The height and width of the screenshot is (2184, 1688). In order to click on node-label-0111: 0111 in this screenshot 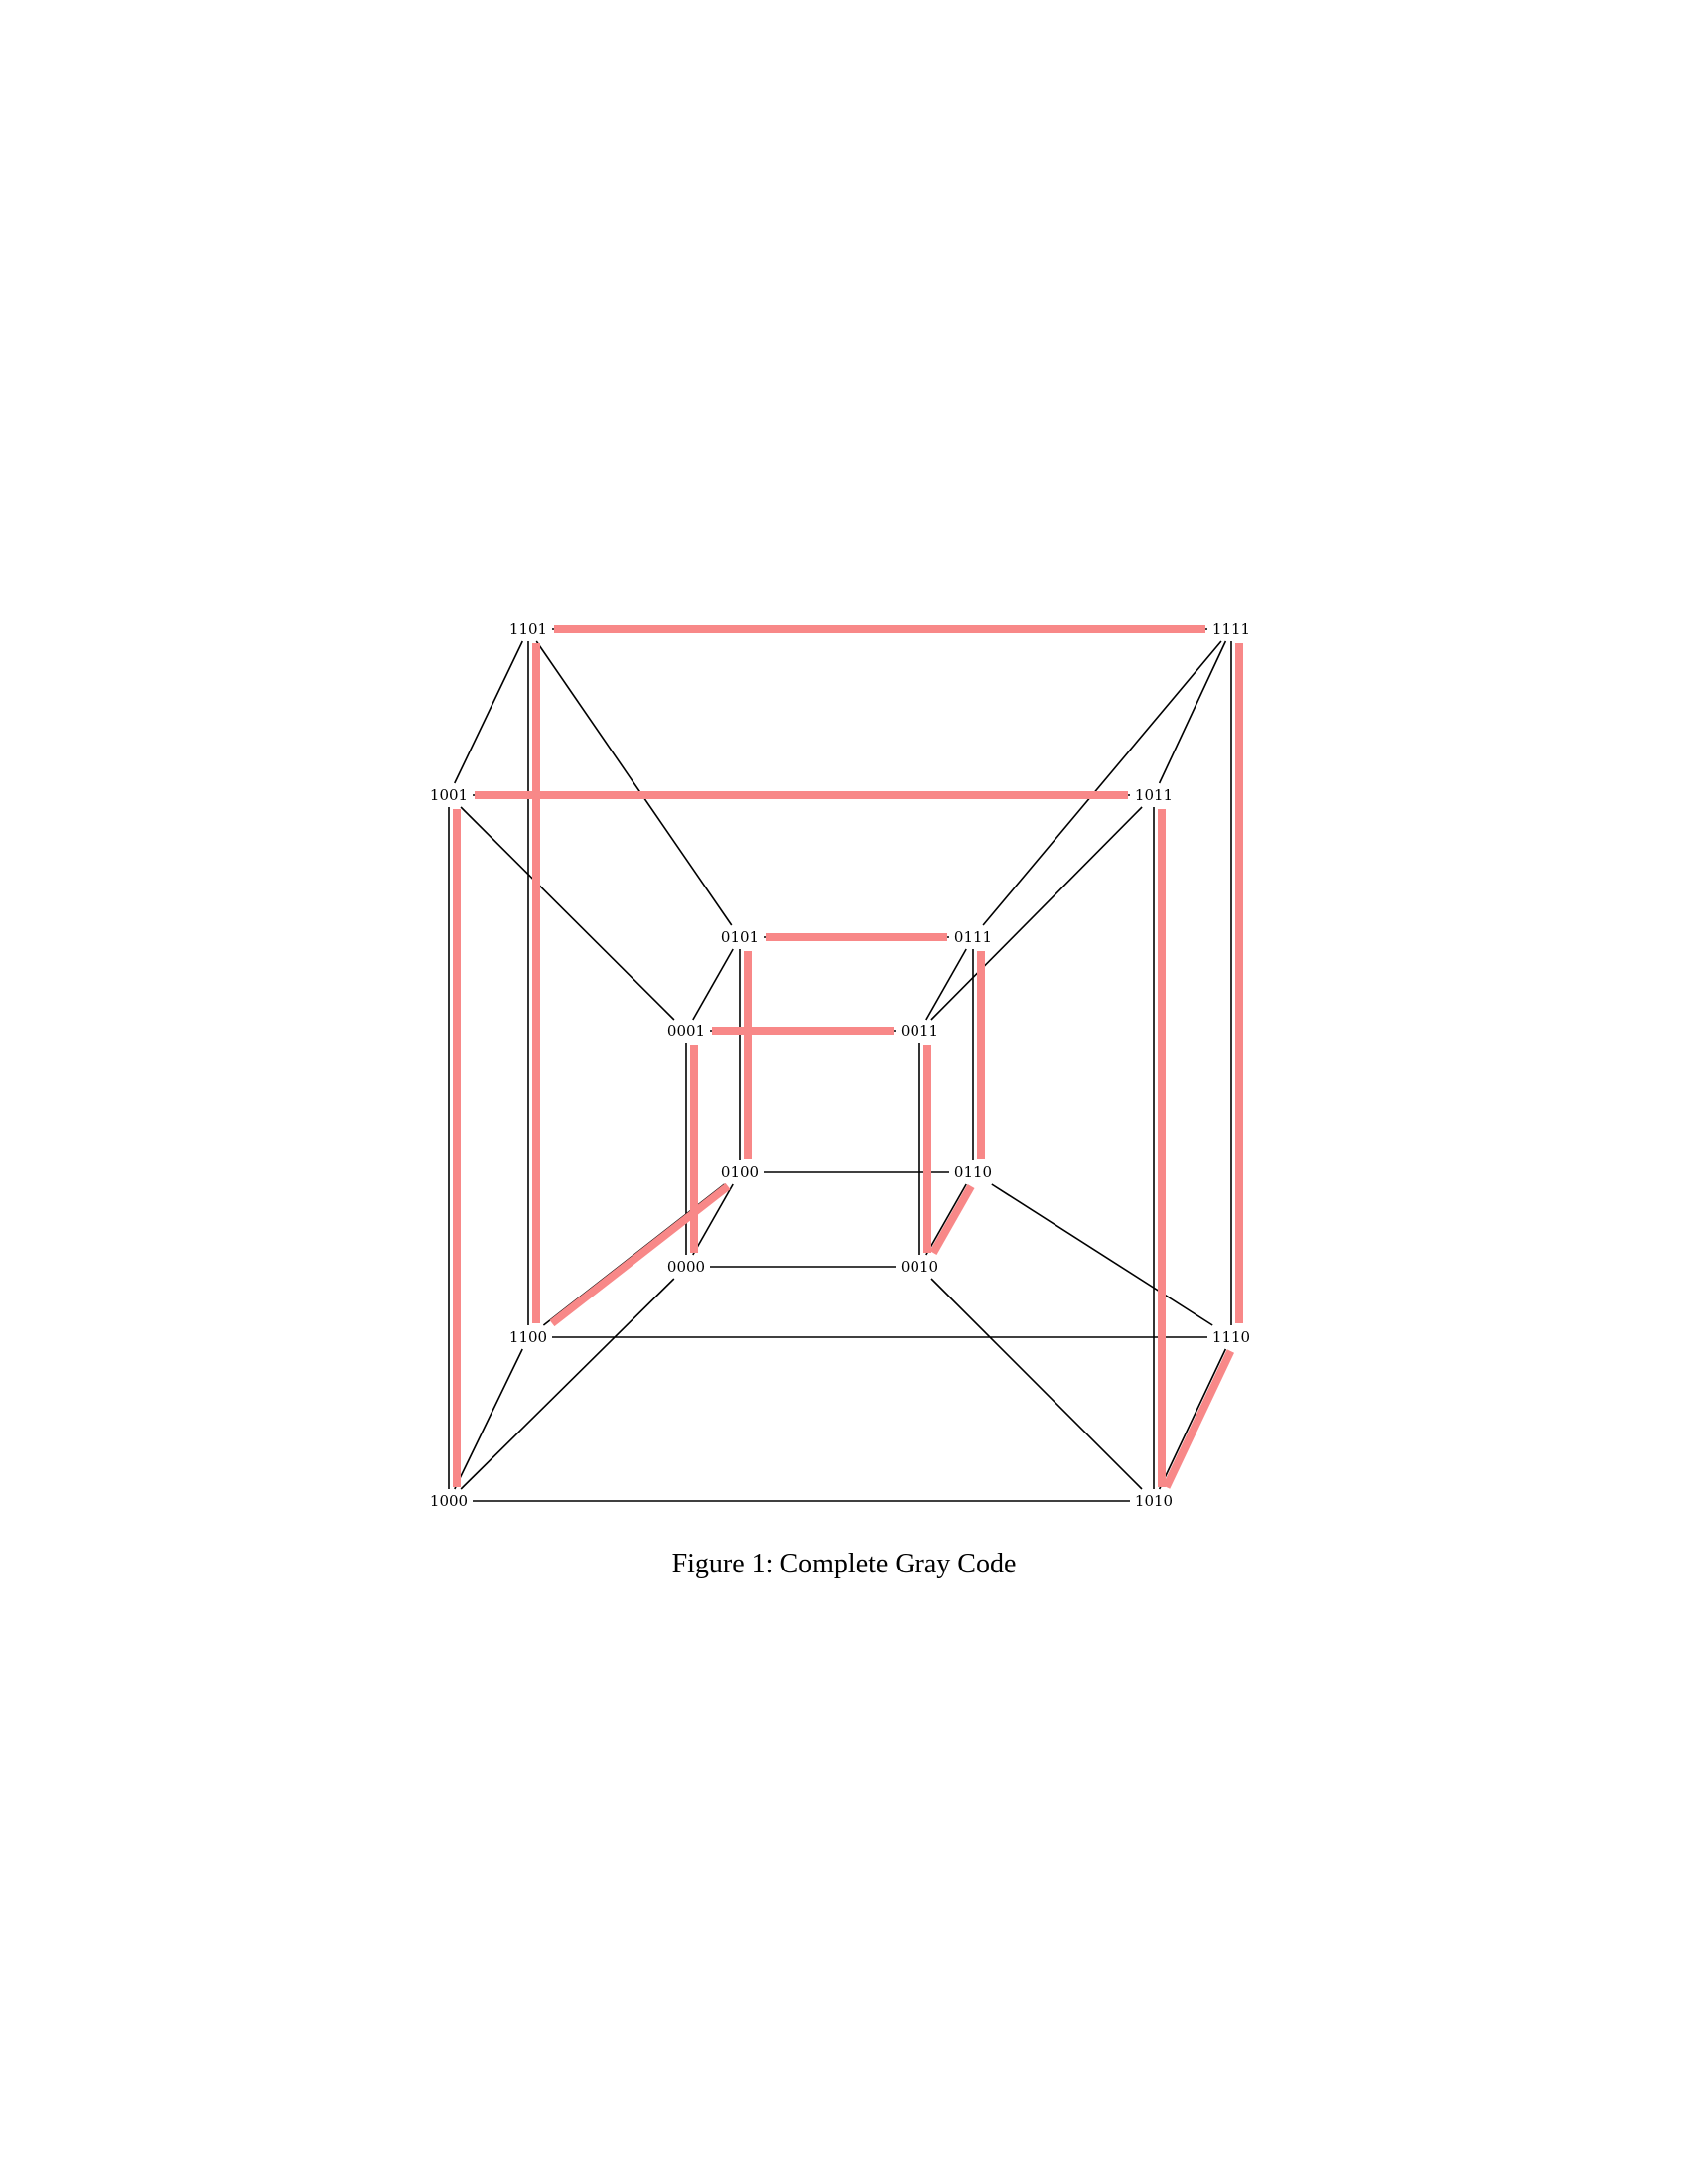, I will do `click(973, 937)`.